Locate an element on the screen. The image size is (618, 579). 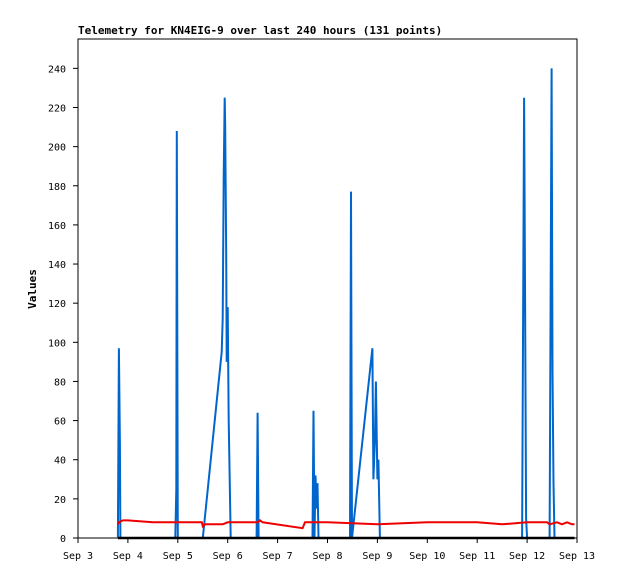
x-tick-label: Sep 12 is located at coordinates (527, 556).